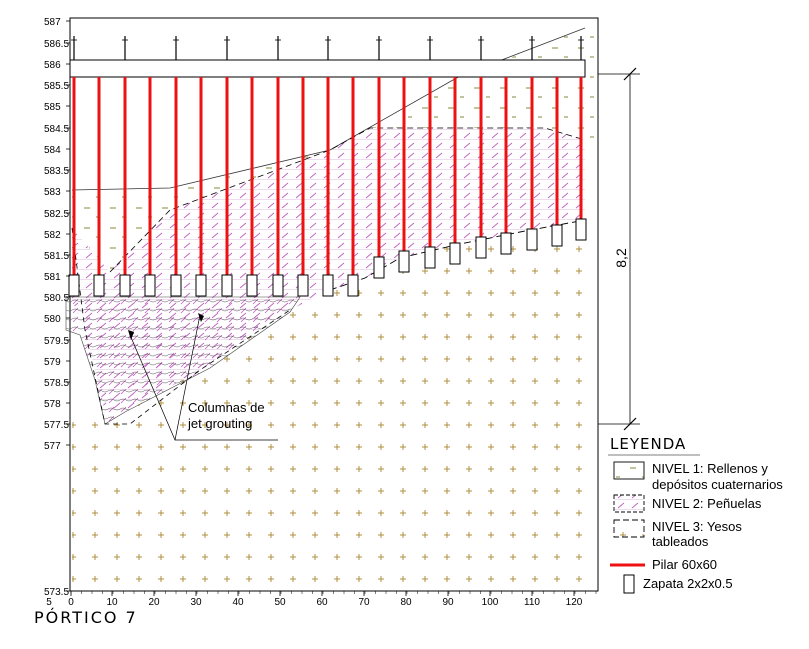 The image size is (809, 649). Describe the element at coordinates (56, 592) in the screenshot. I see `y-tick-label: 573.5` at that location.